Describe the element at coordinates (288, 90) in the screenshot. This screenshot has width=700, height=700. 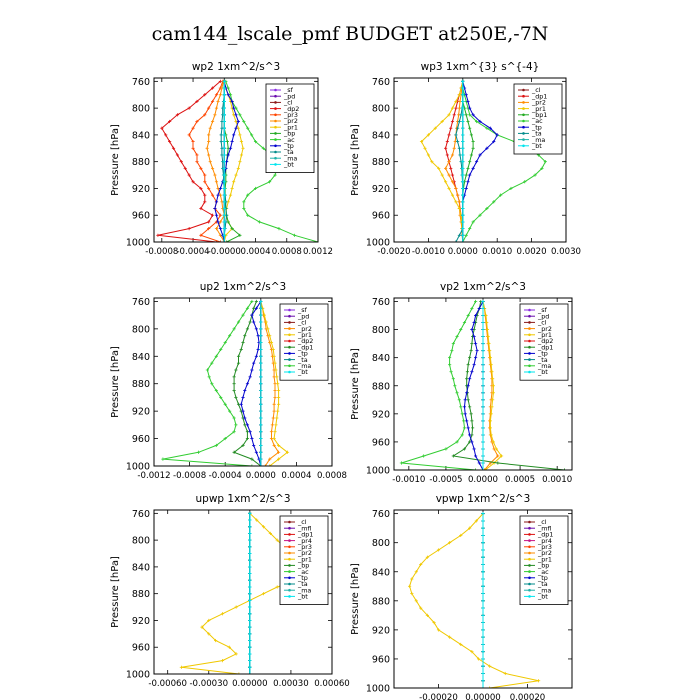
I see `legend-entry: _sf` at that location.